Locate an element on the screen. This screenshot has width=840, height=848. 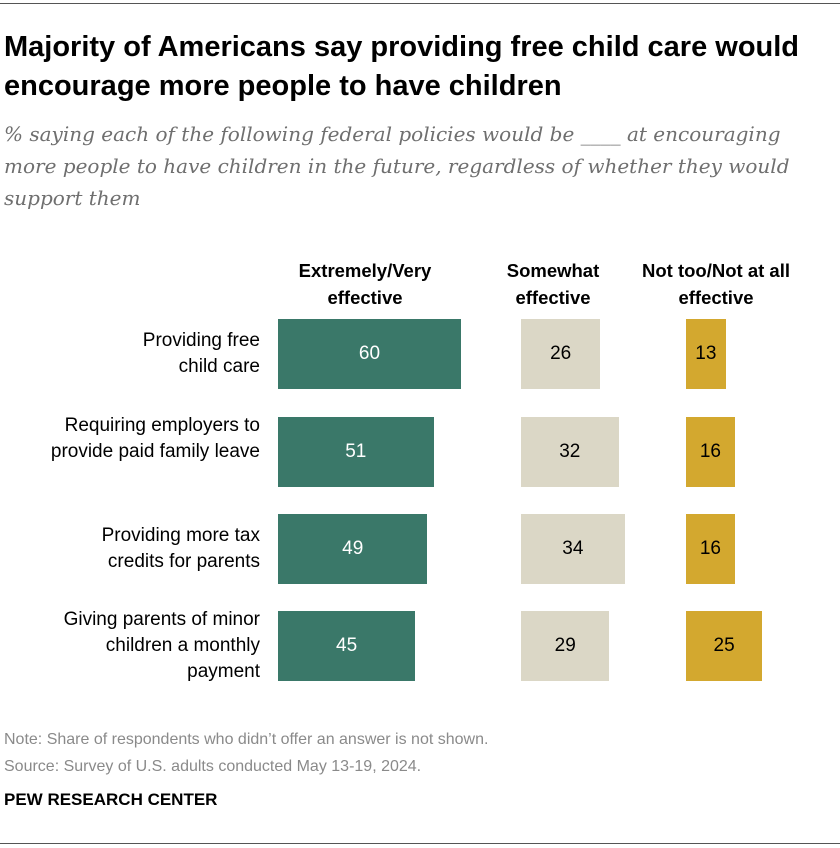
bar: 29 is located at coordinates (565, 646).